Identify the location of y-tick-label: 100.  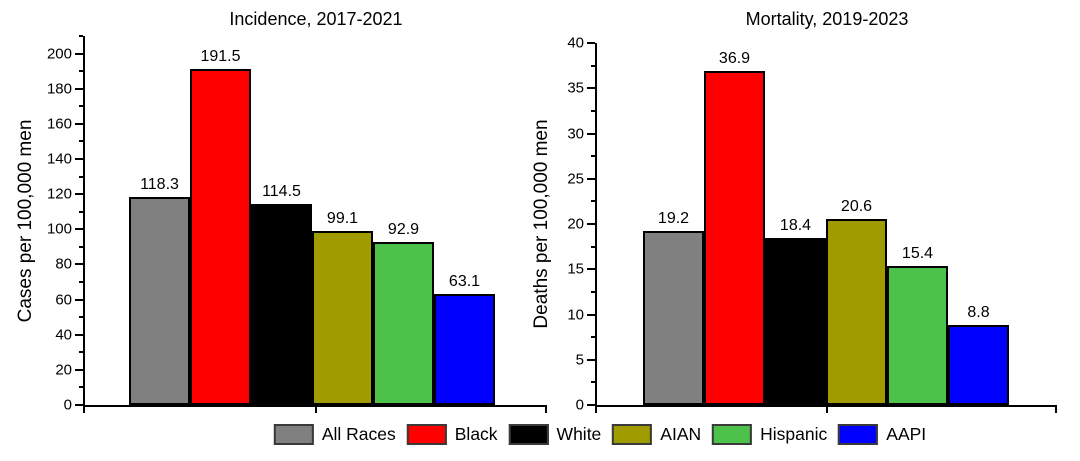
(59, 229).